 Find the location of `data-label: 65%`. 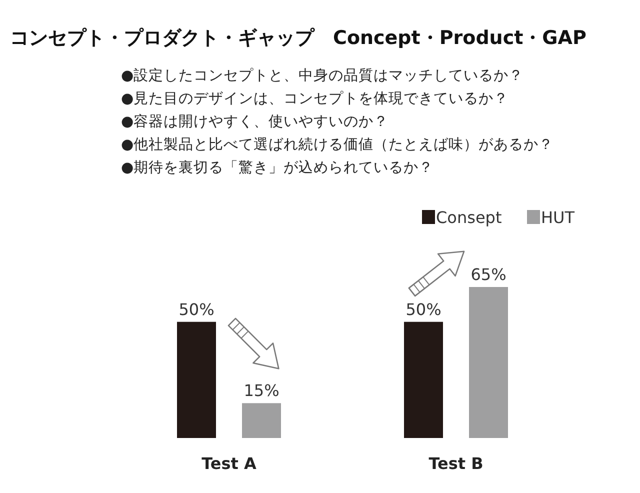

data-label: 65% is located at coordinates (488, 274).